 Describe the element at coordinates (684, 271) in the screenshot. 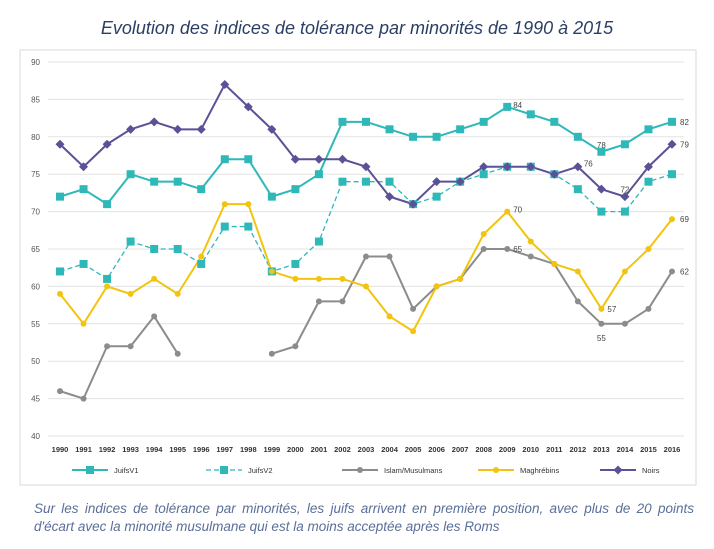

I see `data-label: 62` at that location.